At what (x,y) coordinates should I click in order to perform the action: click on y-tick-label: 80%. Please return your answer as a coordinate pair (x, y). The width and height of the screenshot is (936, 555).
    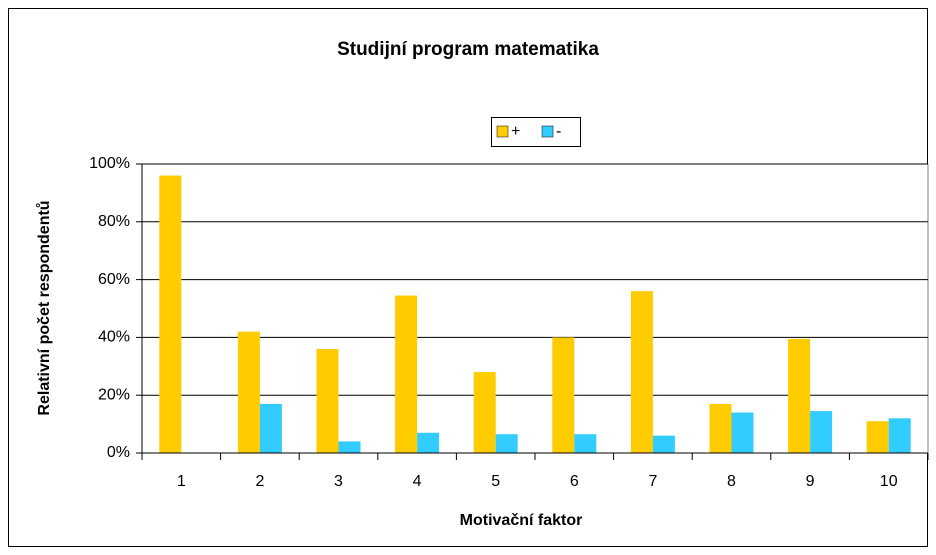
    Looking at the image, I should click on (114, 221).